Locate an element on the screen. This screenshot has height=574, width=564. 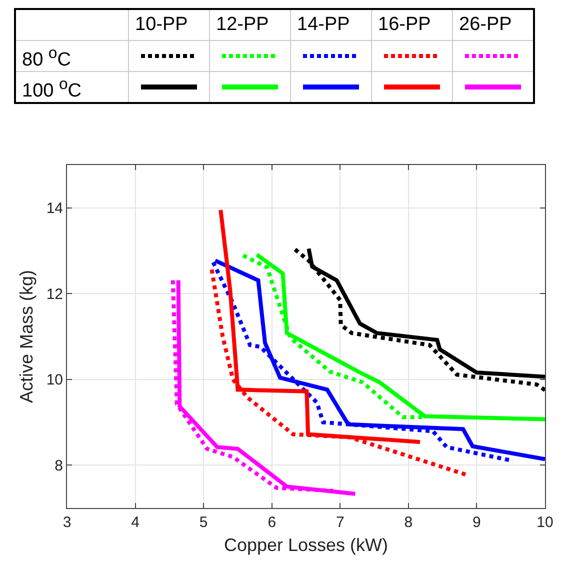
x-tick-label: 7 is located at coordinates (340, 522).